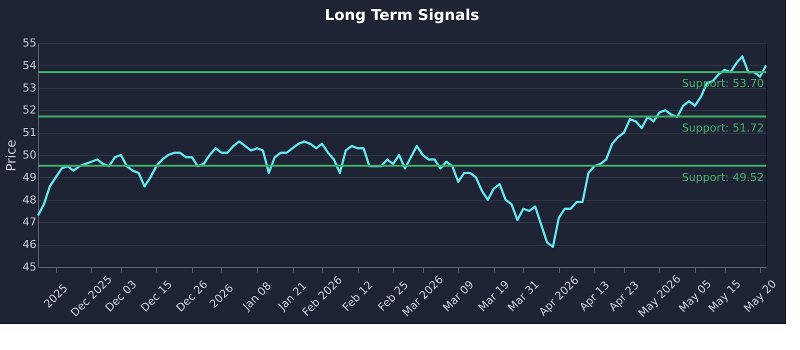 The height and width of the screenshot is (350, 800). What do you see at coordinates (29, 177) in the screenshot?
I see `y-tick-label: 49` at bounding box center [29, 177].